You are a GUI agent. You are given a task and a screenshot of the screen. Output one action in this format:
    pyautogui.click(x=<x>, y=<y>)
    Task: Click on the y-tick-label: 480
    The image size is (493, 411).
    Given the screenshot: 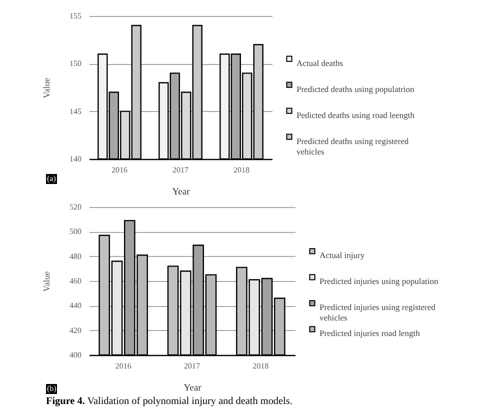 What is the action you would take?
    pyautogui.click(x=76, y=256)
    